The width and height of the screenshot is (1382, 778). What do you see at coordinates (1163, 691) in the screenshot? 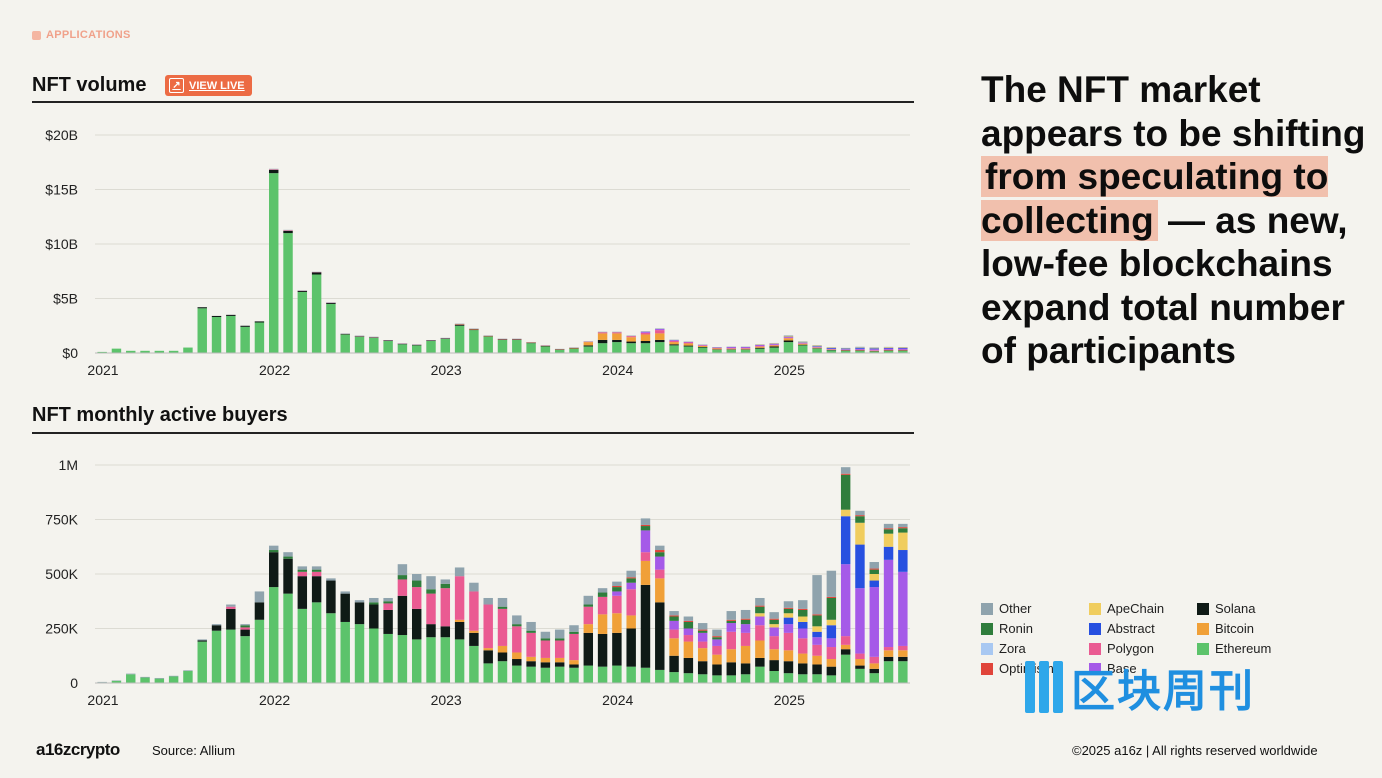
I see `watermark-text: 区块周刊` at bounding box center [1163, 691].